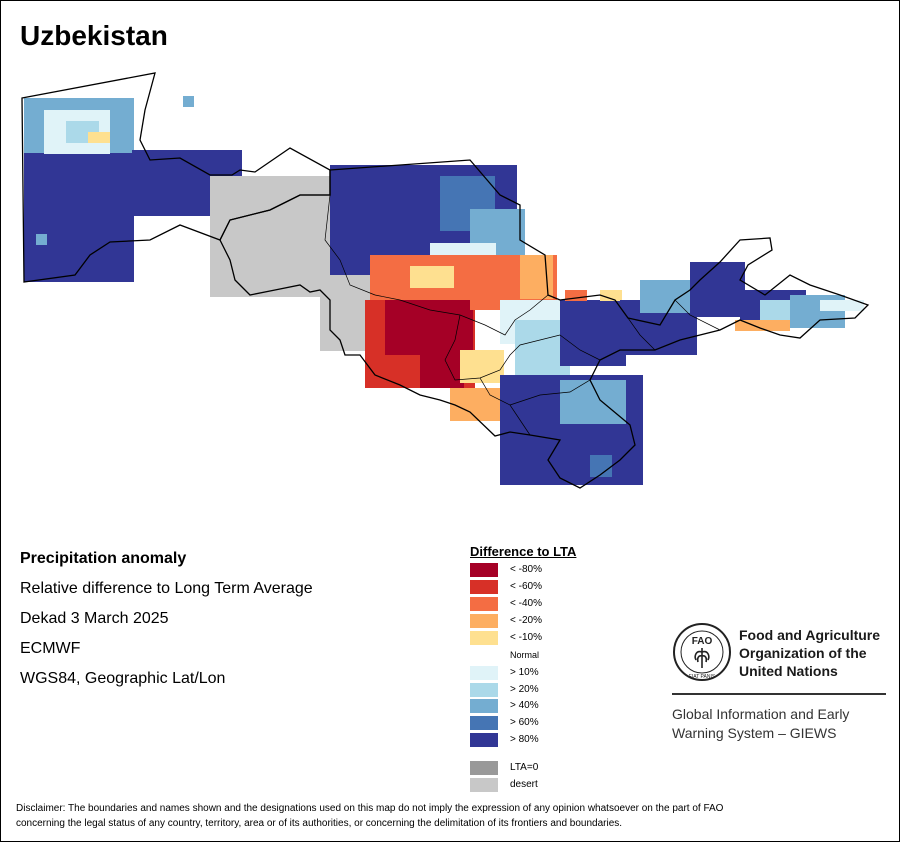 The image size is (900, 842). I want to click on legend-label: < -10%, so click(526, 637).